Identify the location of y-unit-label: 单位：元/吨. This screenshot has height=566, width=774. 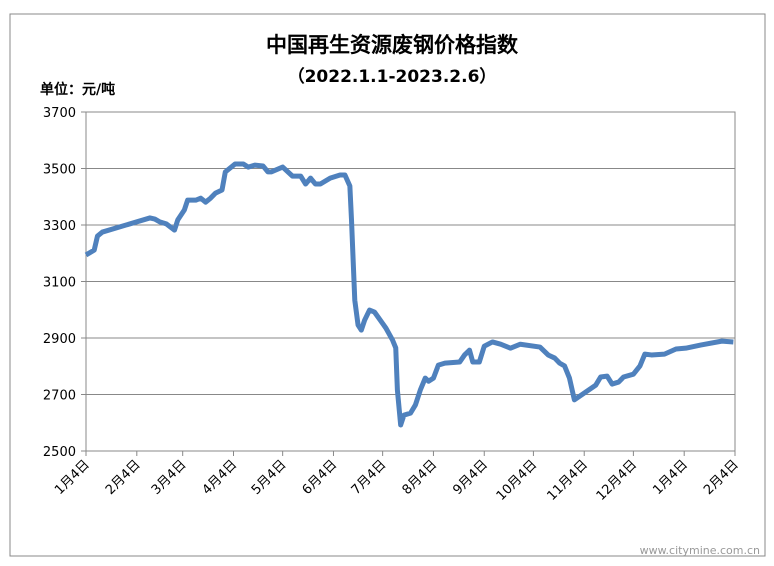
(77, 89).